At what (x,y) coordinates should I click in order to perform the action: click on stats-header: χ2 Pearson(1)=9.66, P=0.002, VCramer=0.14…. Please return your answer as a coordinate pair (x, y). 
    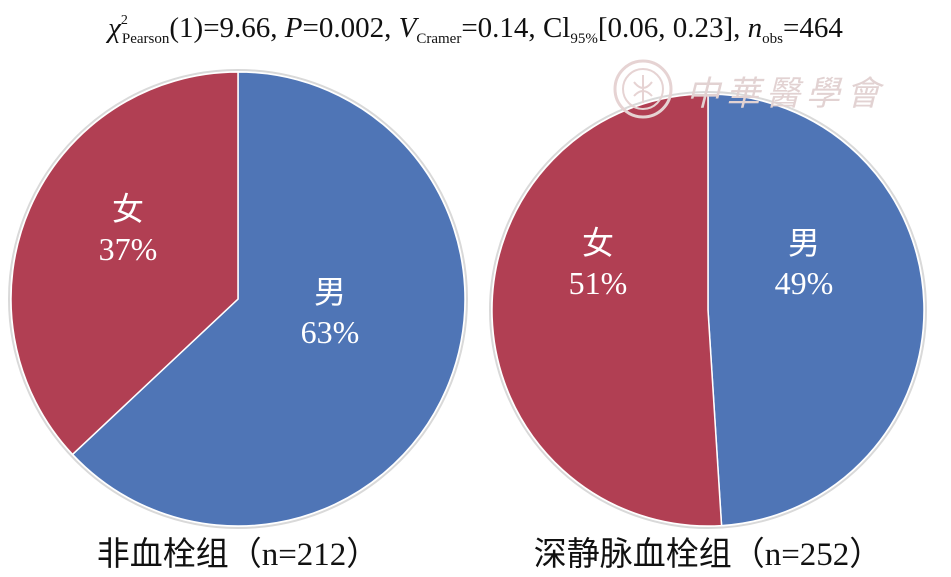
    Looking at the image, I should click on (475, 30).